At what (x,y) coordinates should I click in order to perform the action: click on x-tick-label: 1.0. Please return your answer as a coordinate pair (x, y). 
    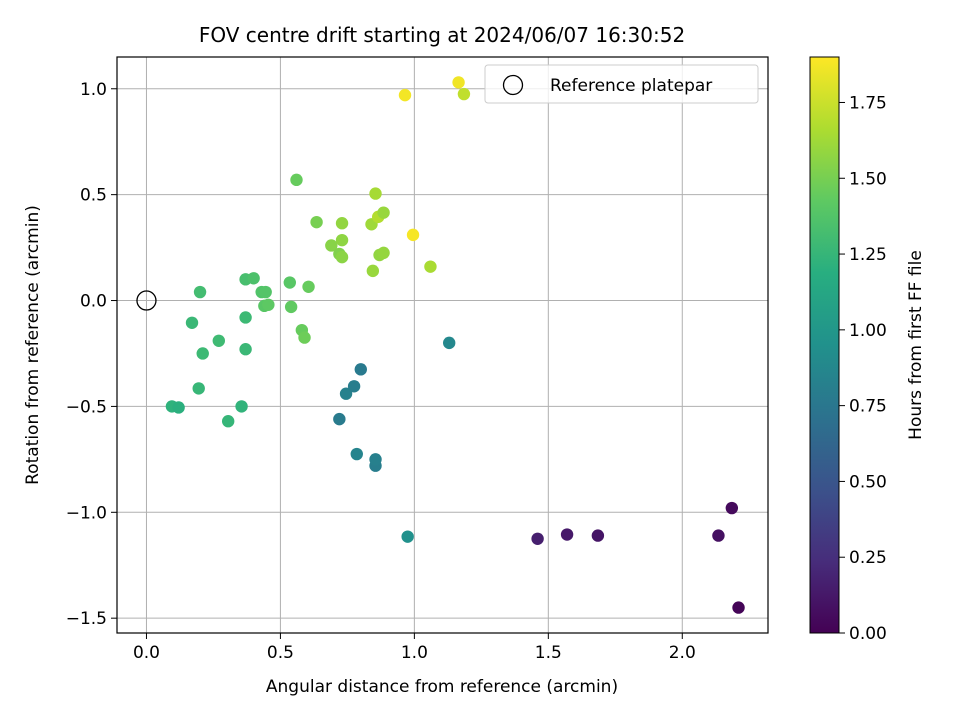
    Looking at the image, I should click on (414, 653).